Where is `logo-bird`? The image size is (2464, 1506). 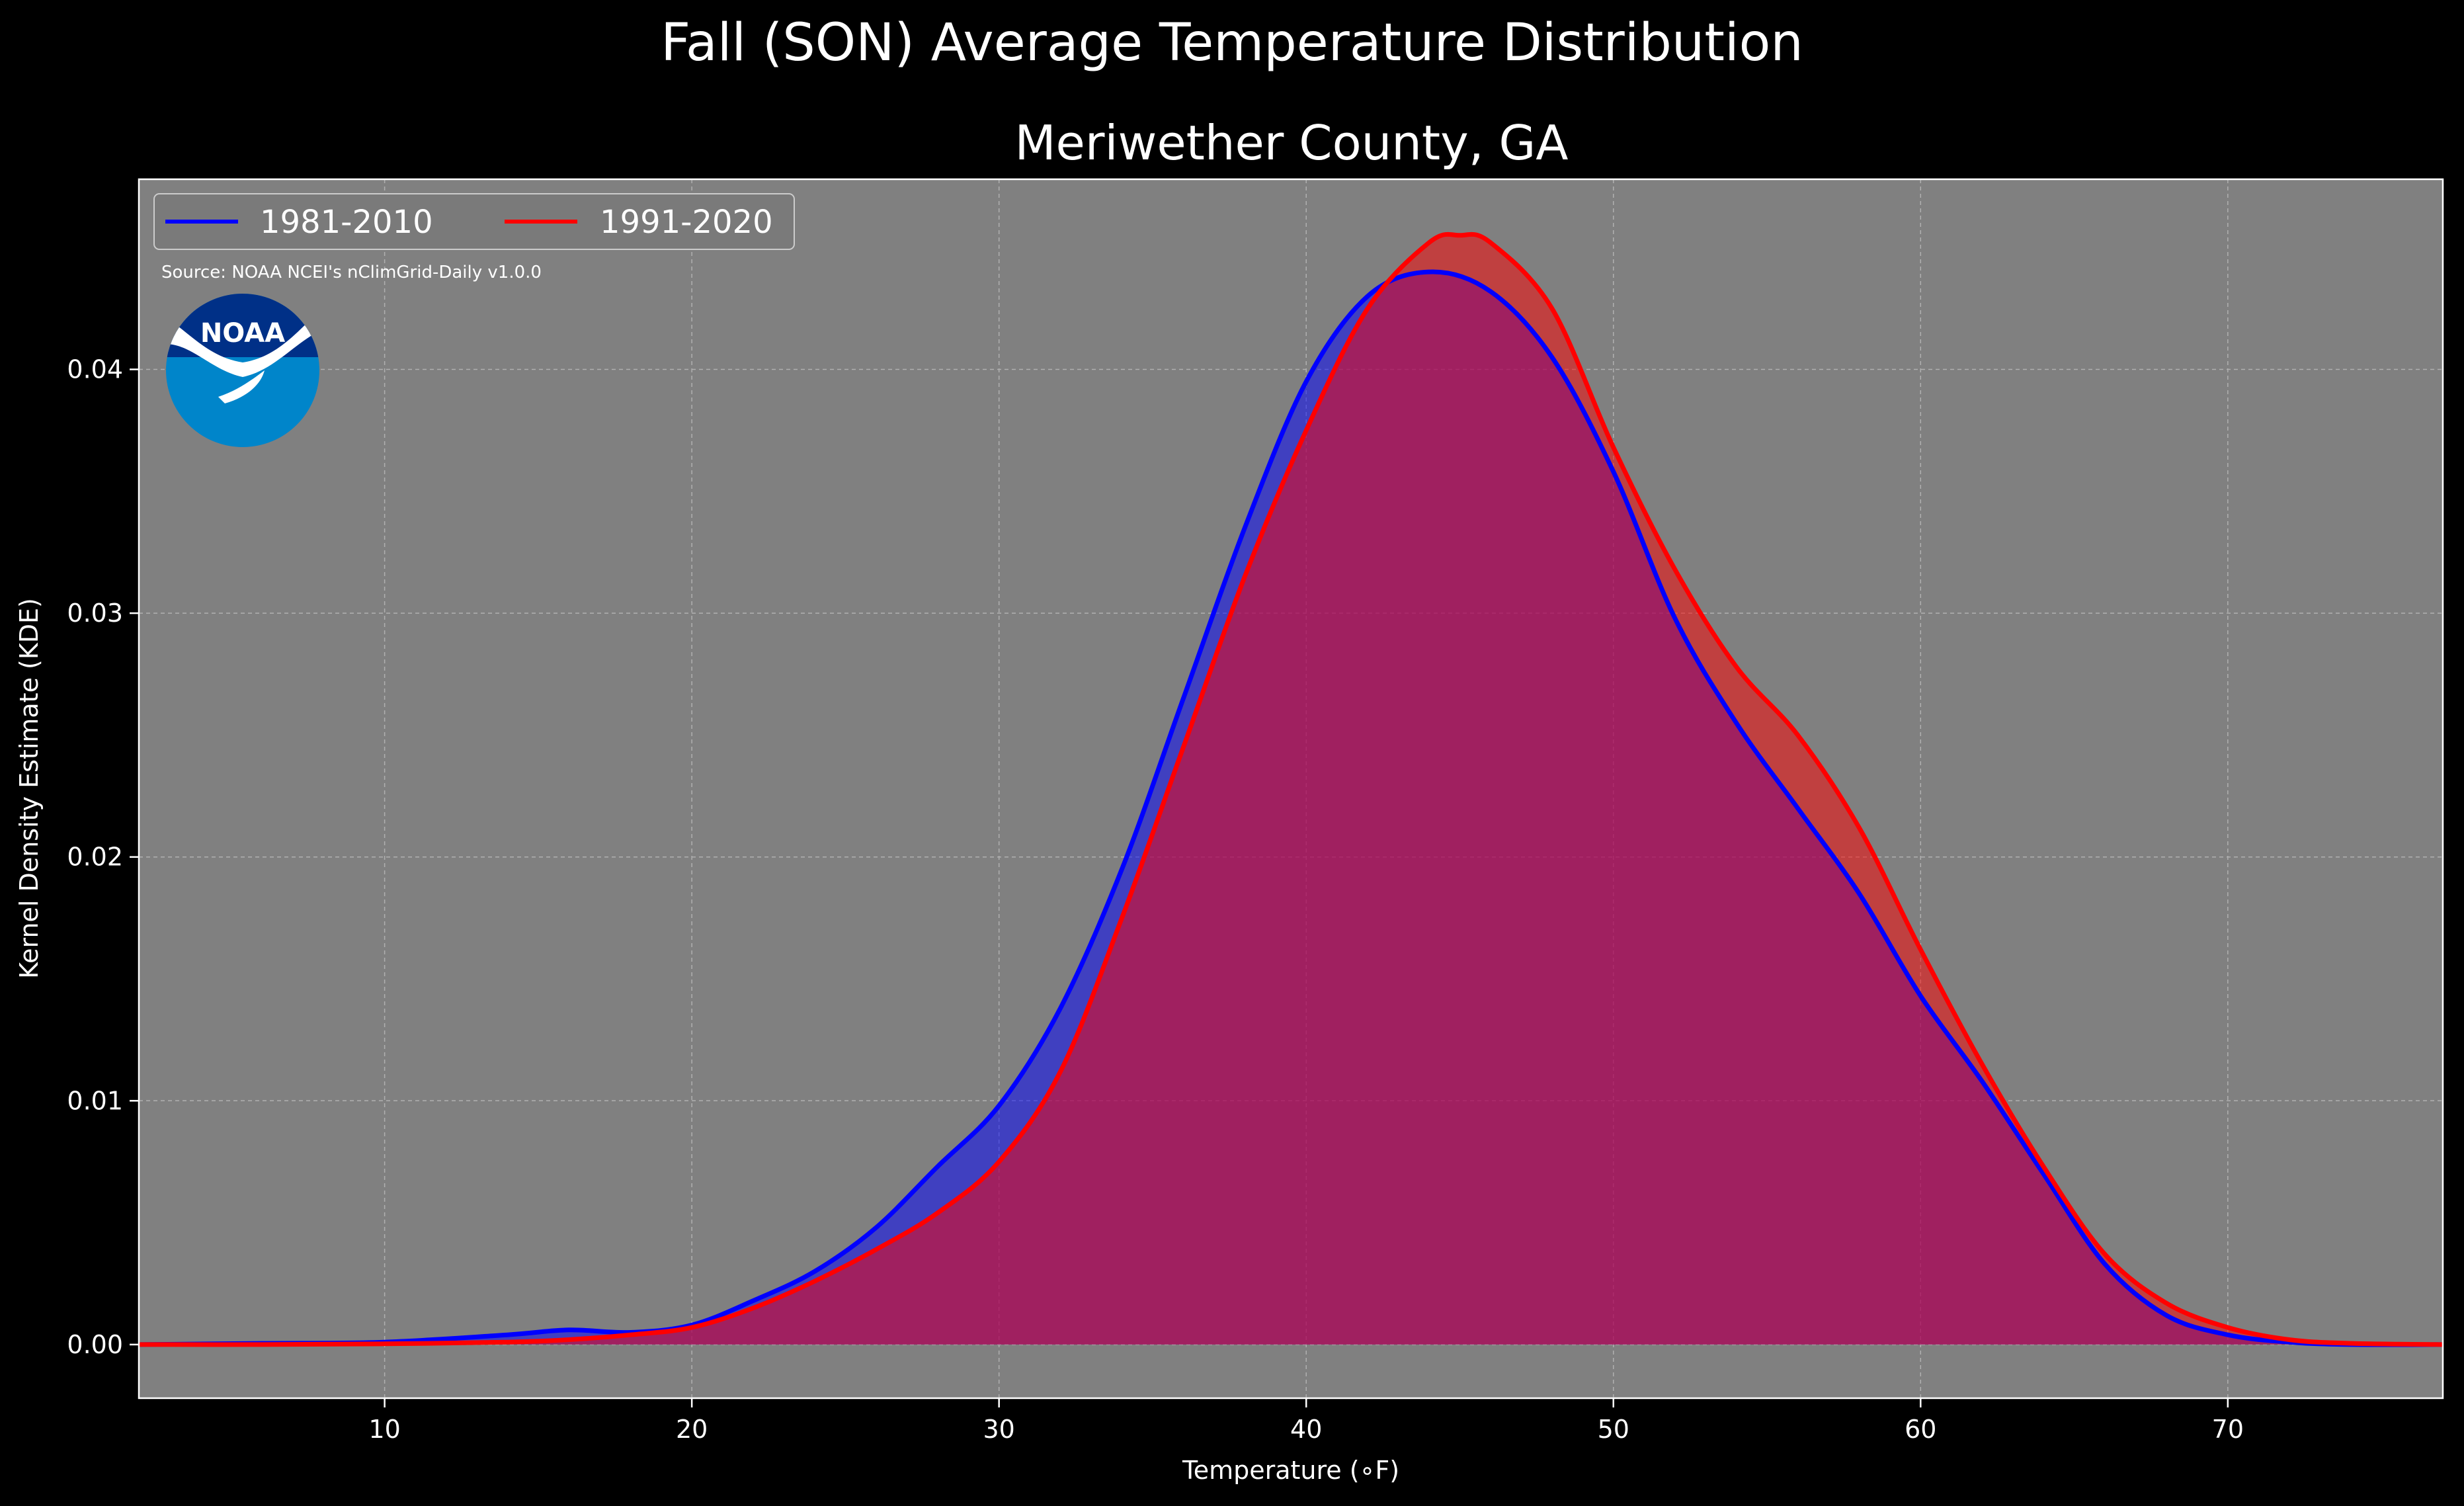
logo-bird is located at coordinates (242, 386).